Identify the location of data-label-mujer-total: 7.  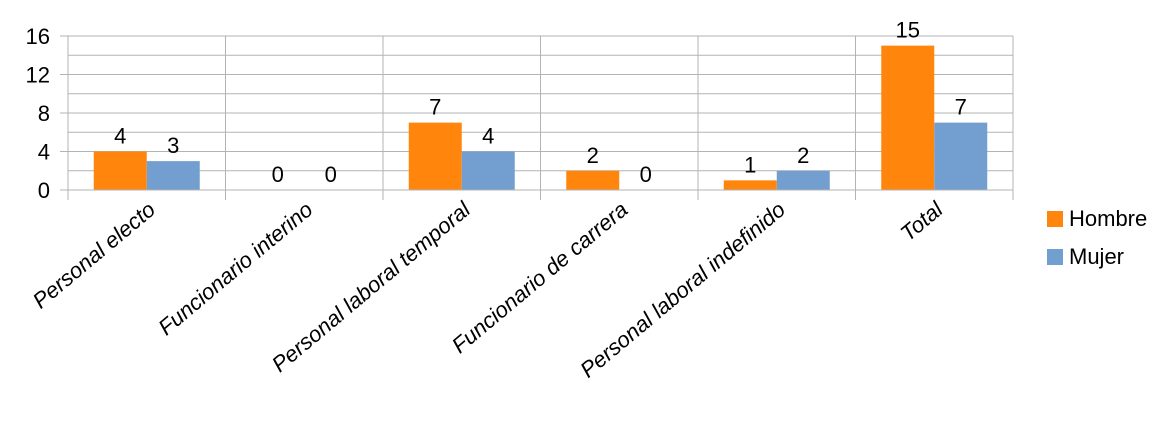
(961, 107).